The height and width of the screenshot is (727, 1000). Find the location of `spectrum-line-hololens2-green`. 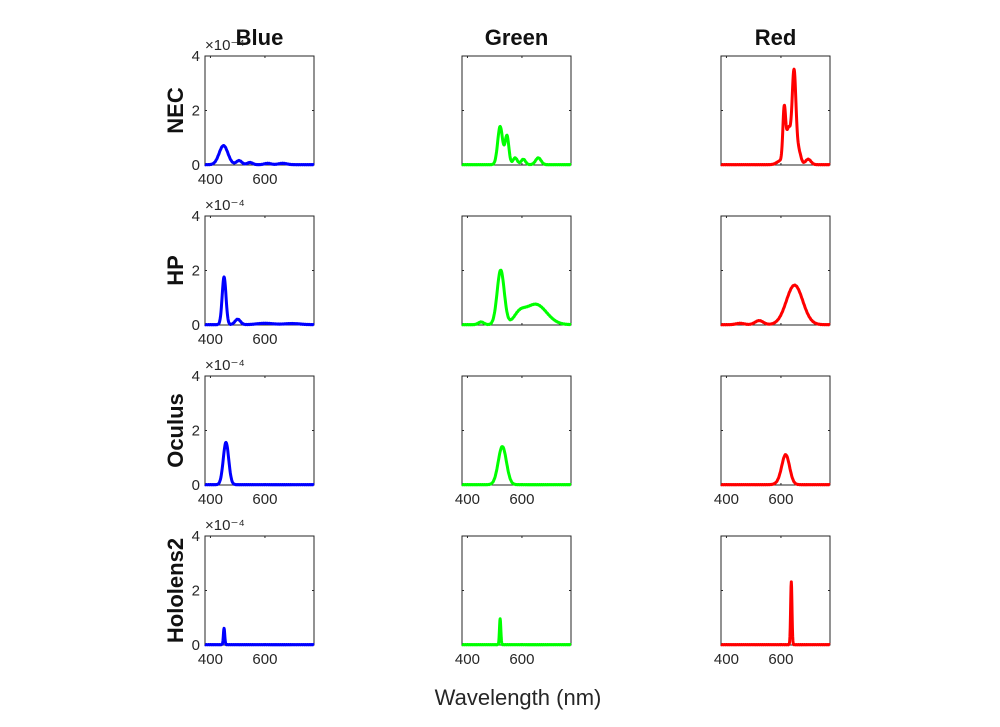

spectrum-line-hololens2-green is located at coordinates (516, 632).